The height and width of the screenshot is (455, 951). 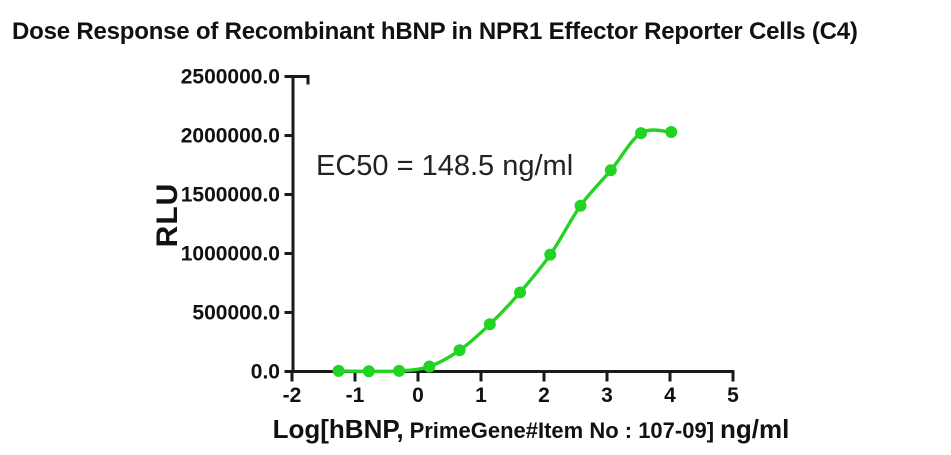 I want to click on x-axis-label-prefix: Log[hBNP,, so click(x=338, y=429).